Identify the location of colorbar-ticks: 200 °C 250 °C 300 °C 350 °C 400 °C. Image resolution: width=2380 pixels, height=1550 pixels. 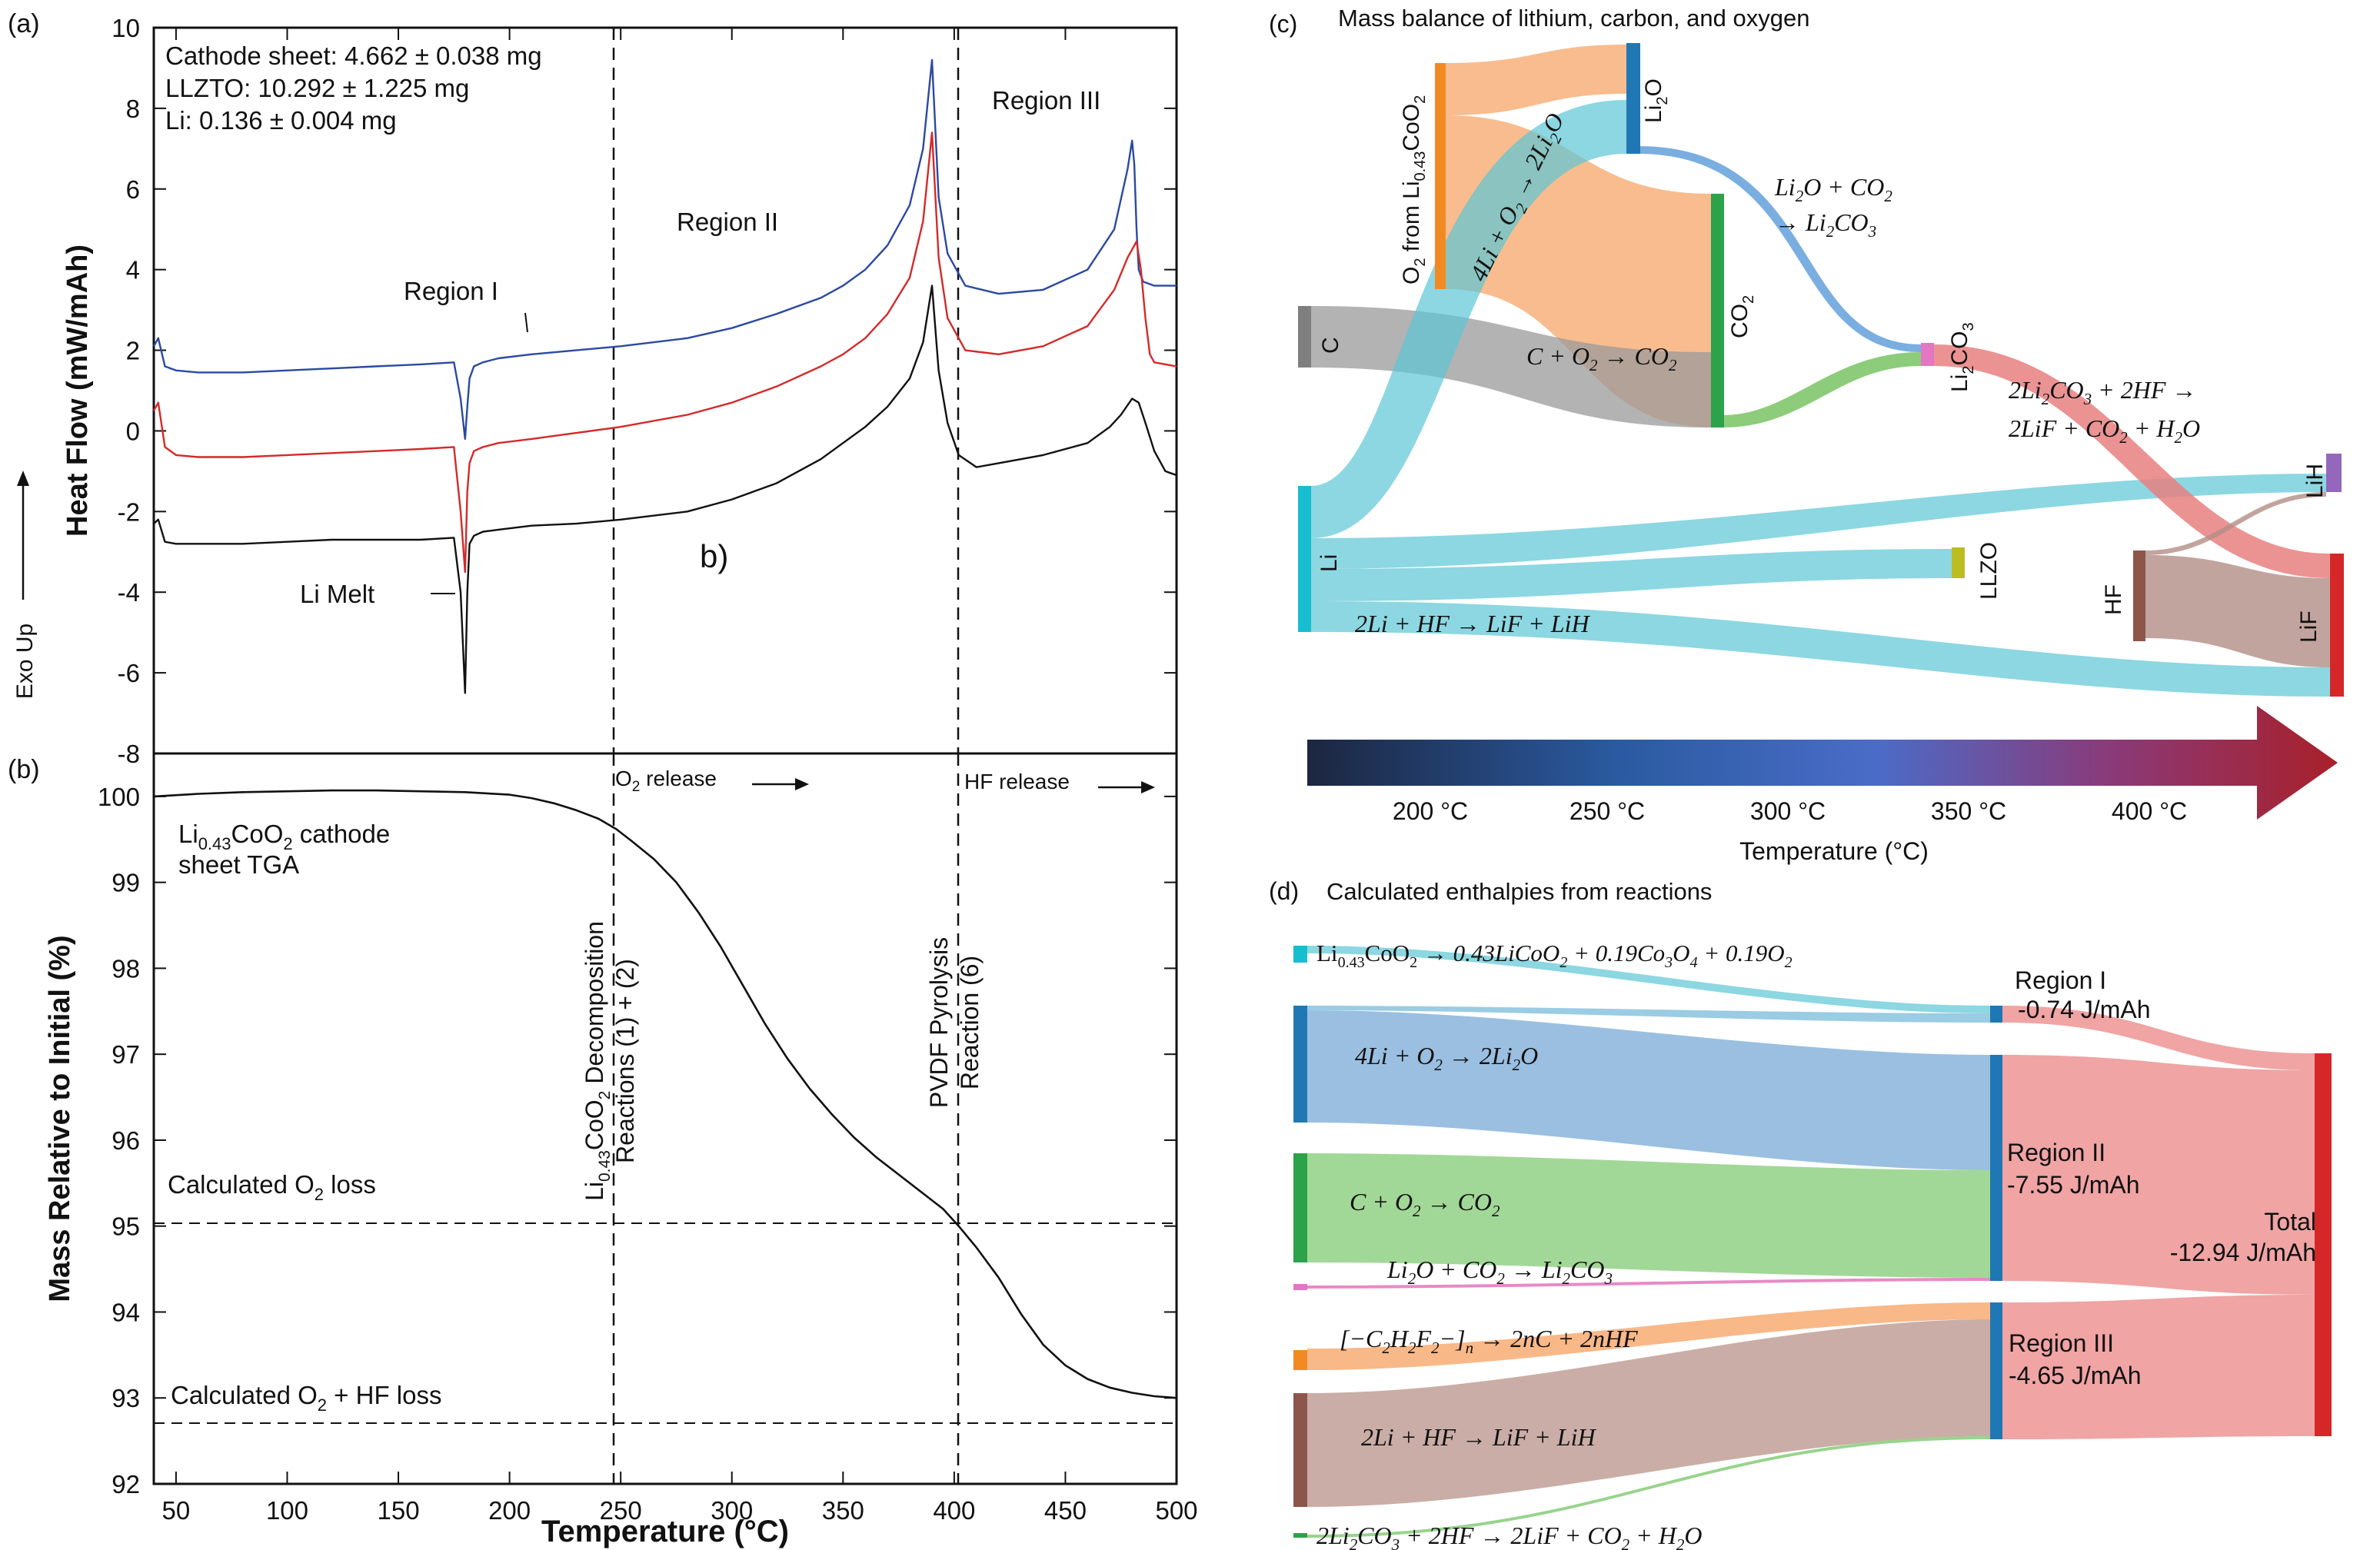
(1790, 811).